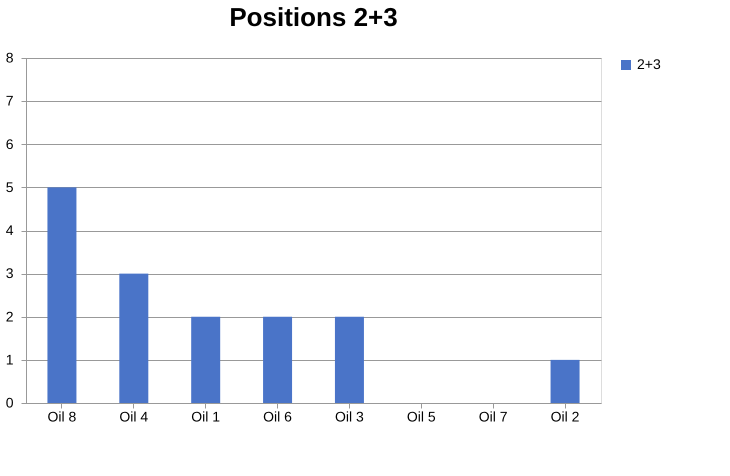 Image resolution: width=730 pixels, height=476 pixels. What do you see at coordinates (421, 416) in the screenshot?
I see `x-tick-label: Oil 5` at bounding box center [421, 416].